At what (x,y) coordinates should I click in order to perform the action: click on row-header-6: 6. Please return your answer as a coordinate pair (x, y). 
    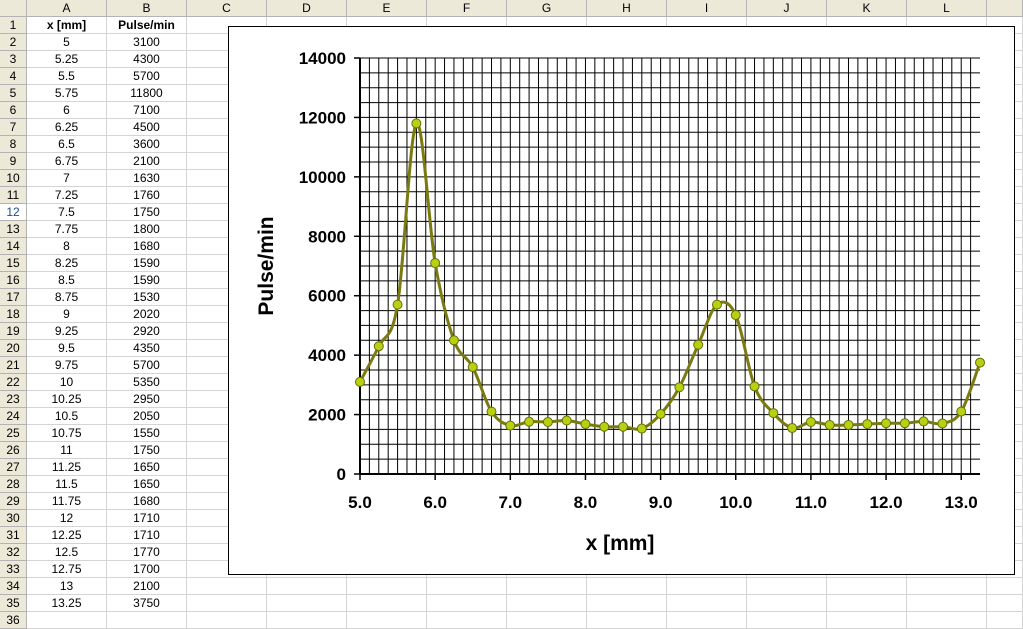
    Looking at the image, I should click on (13, 110).